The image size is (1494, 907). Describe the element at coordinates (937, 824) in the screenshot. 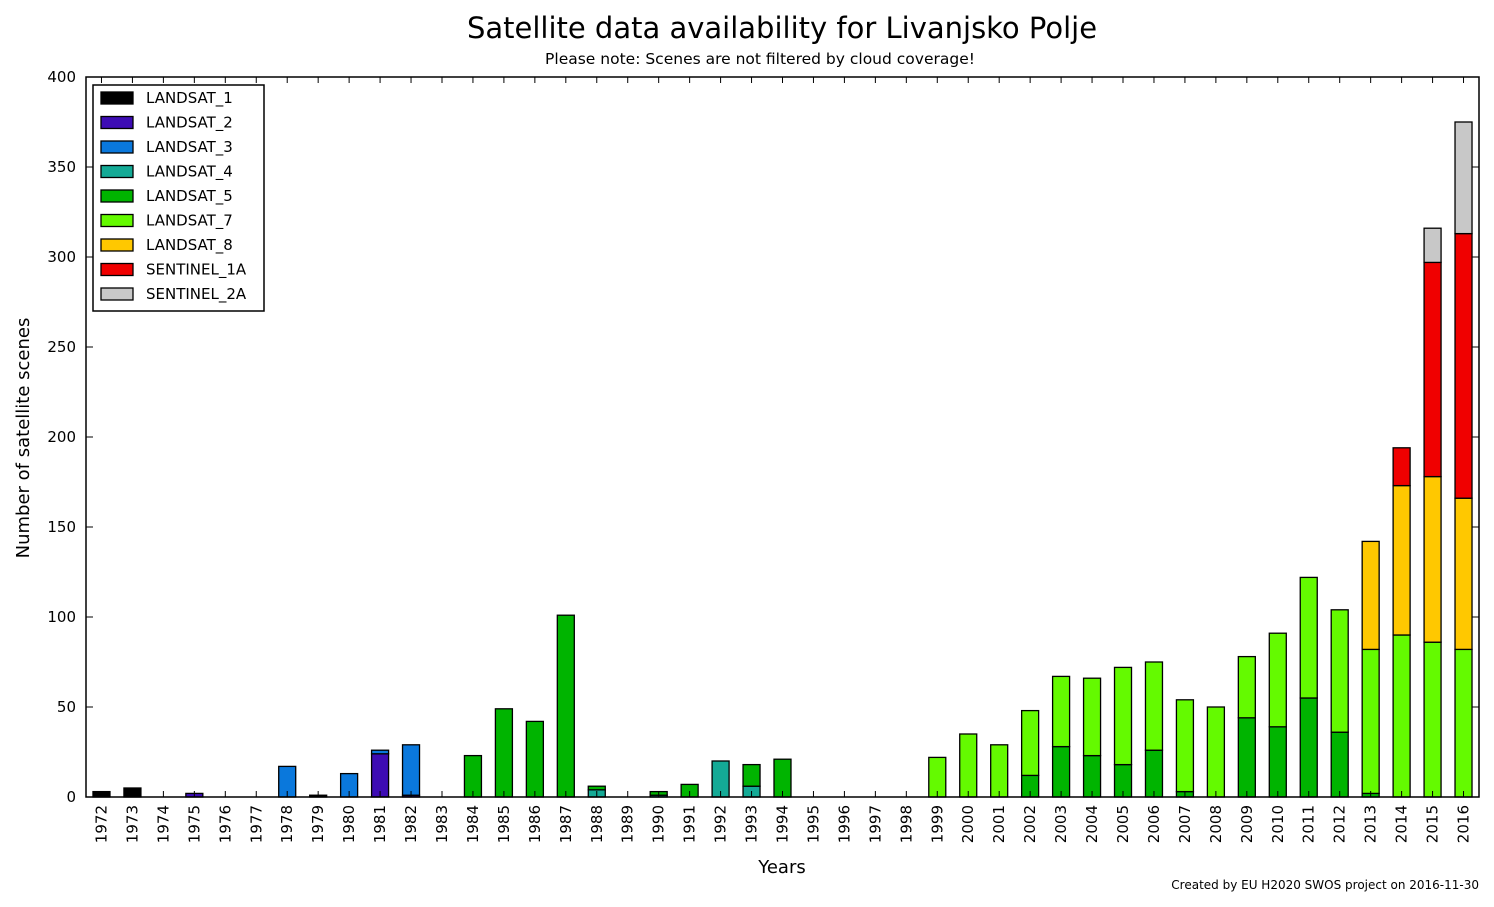

I see `x-tick-label: 1999` at that location.